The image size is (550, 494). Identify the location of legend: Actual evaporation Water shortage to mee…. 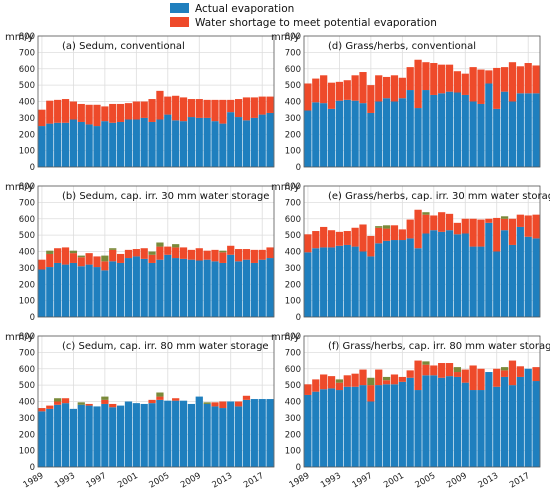
(303, 16).